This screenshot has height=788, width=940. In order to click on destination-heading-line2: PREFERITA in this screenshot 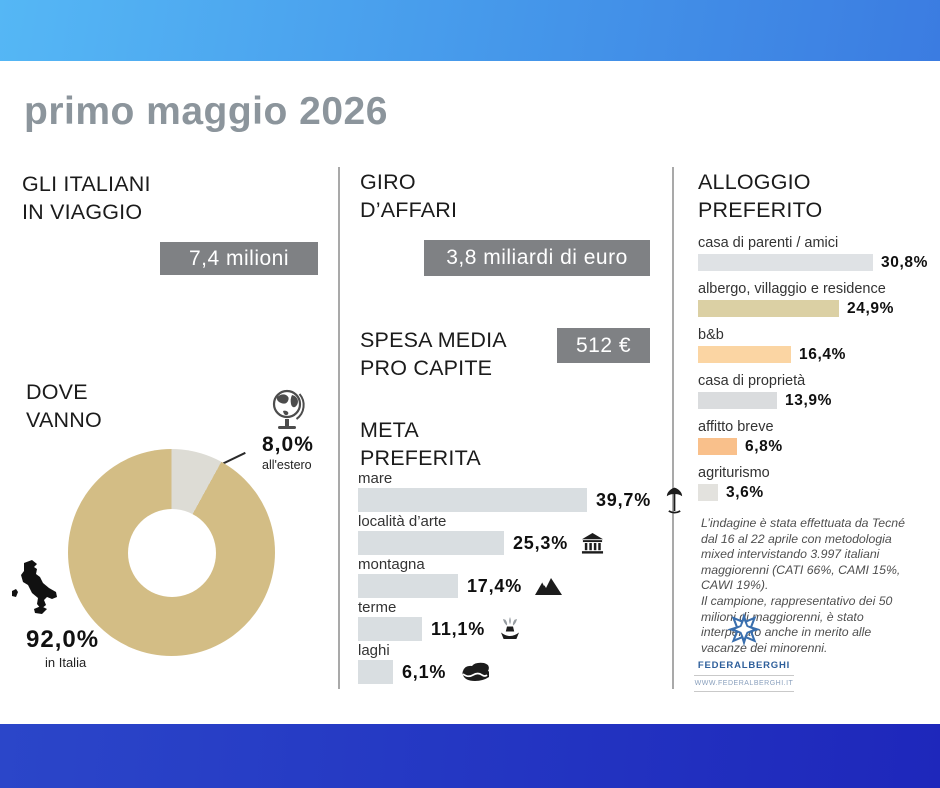, I will do `click(420, 458)`.